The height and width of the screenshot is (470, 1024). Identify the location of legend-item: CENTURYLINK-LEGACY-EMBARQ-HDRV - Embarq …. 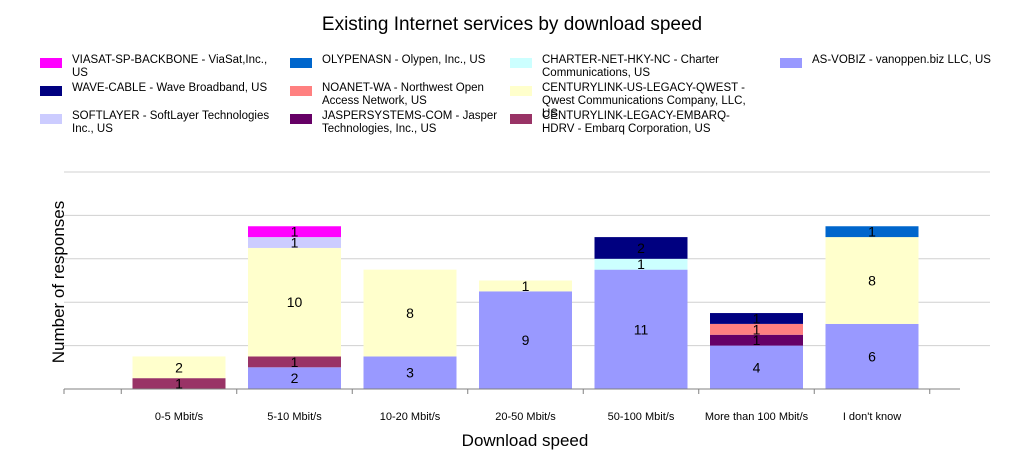
(631, 123).